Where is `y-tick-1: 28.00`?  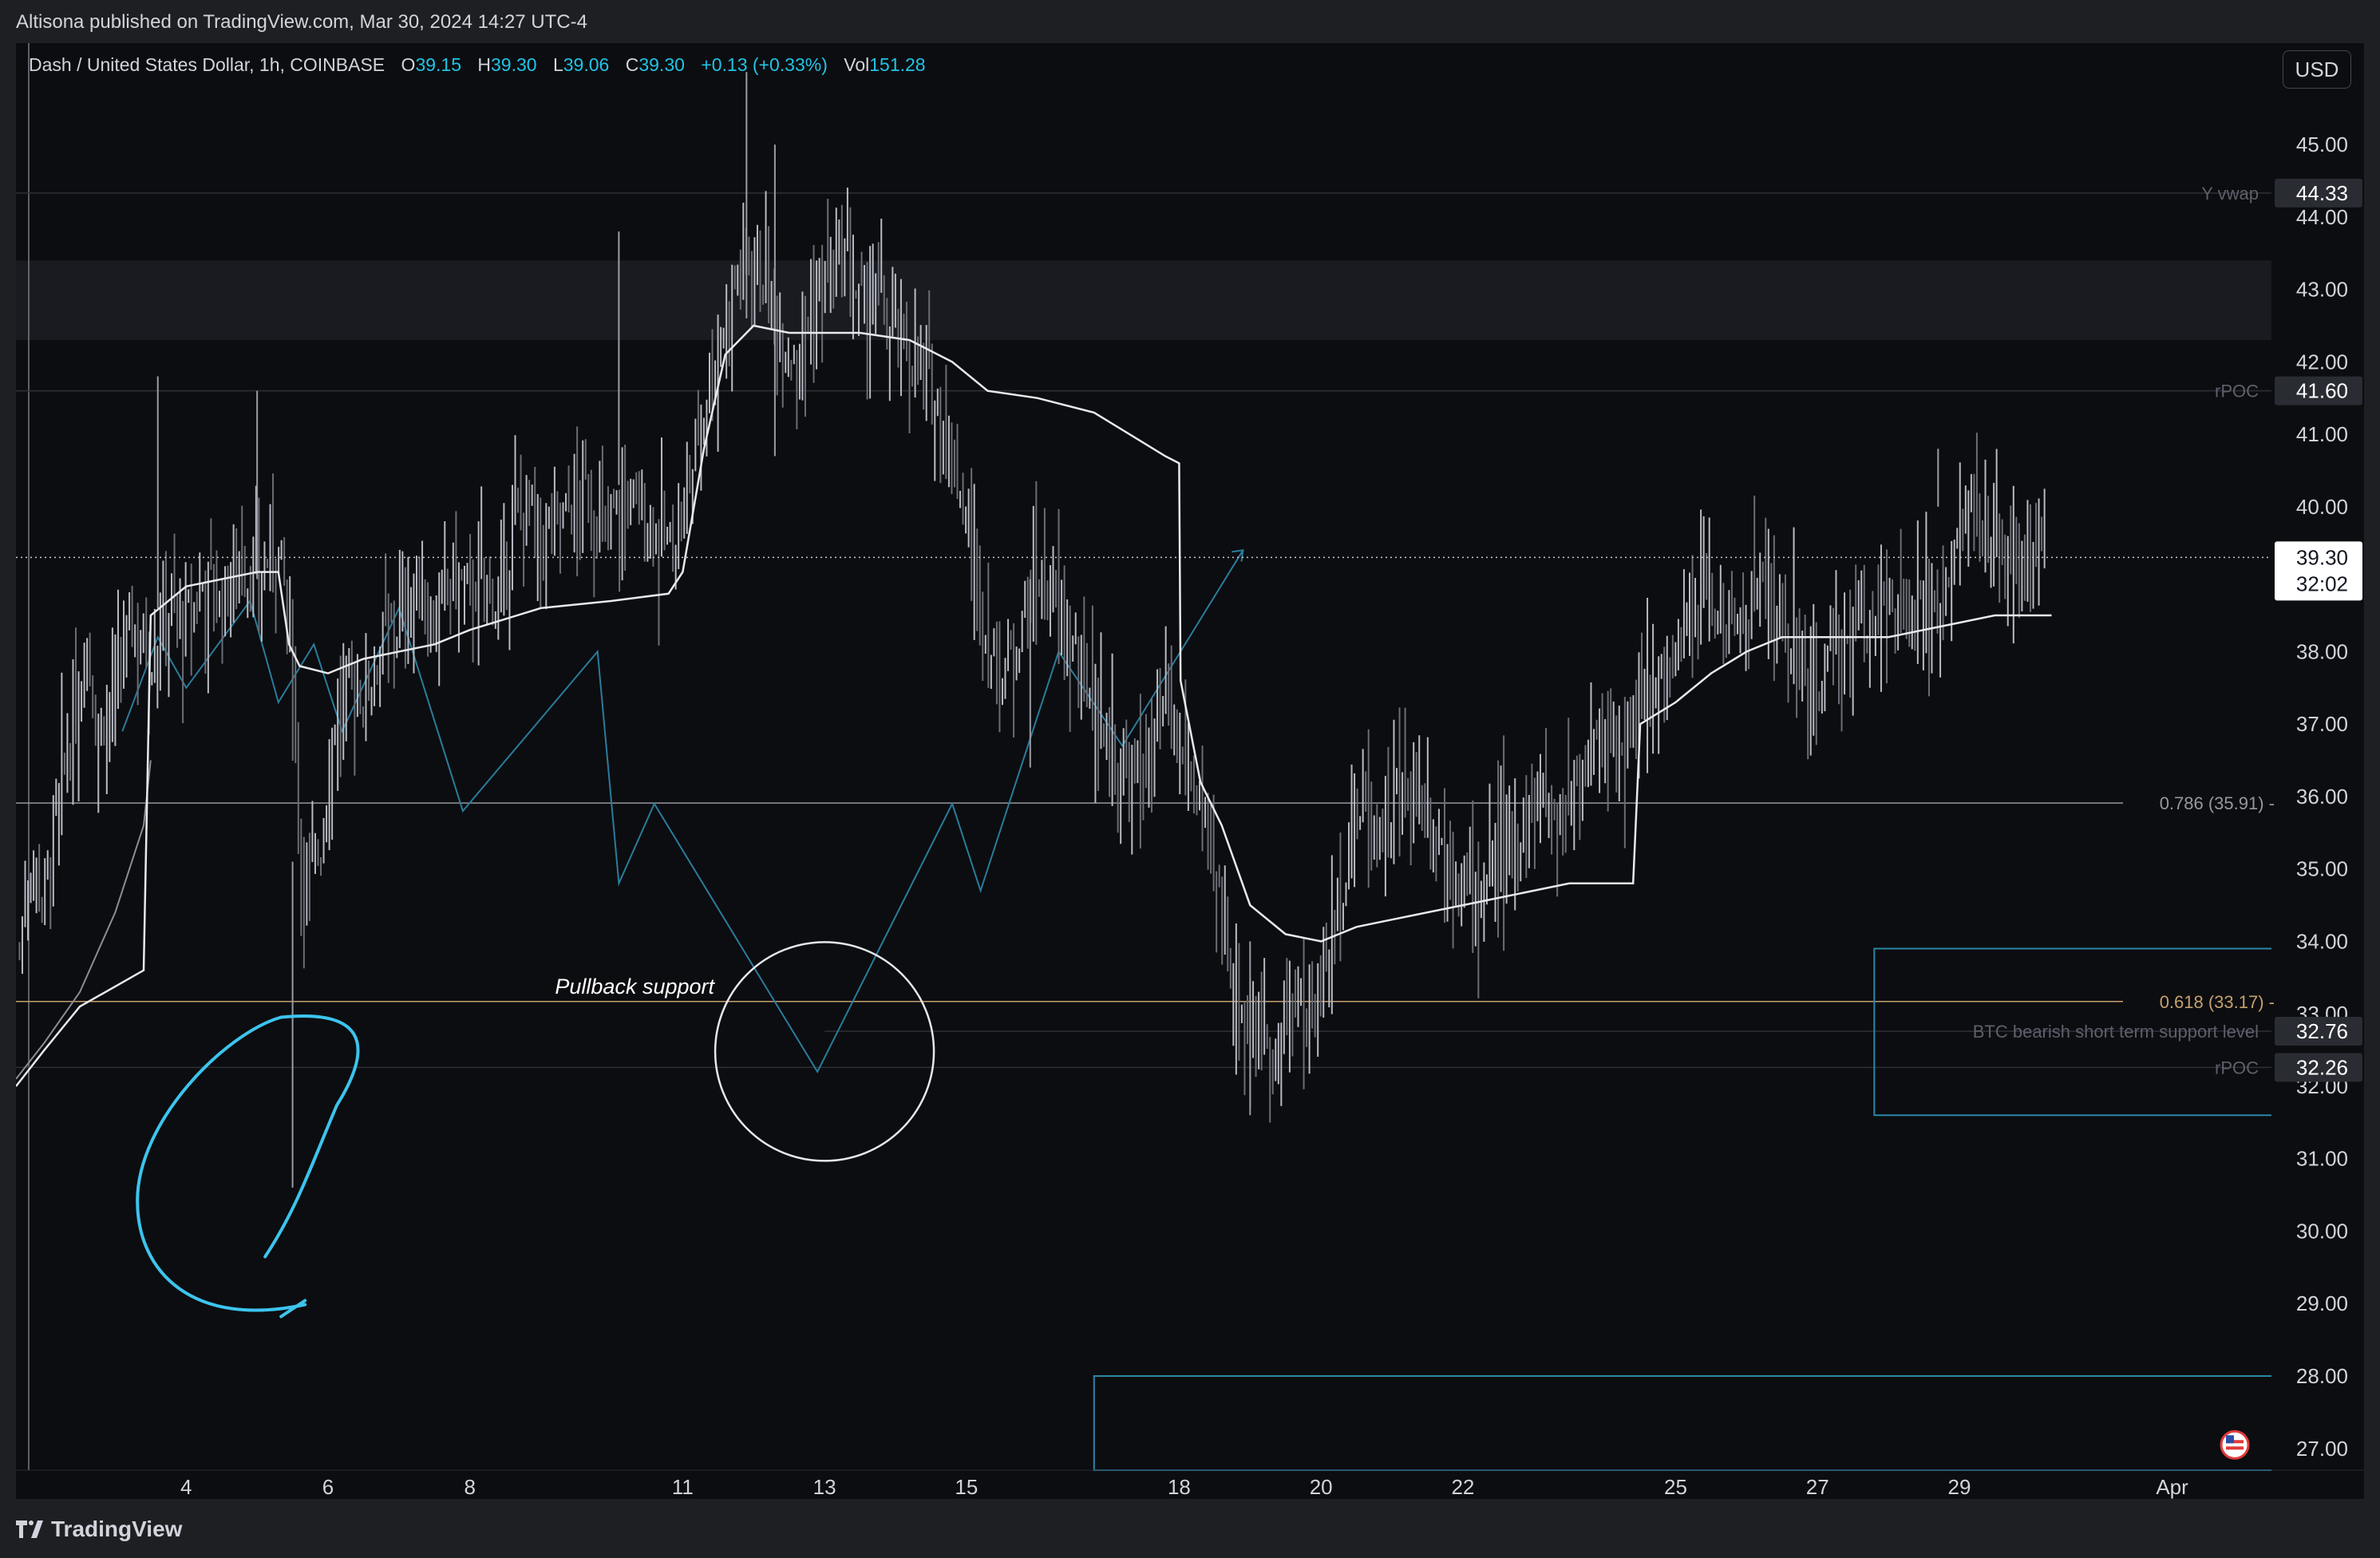
y-tick-1: 28.00 is located at coordinates (2322, 1376).